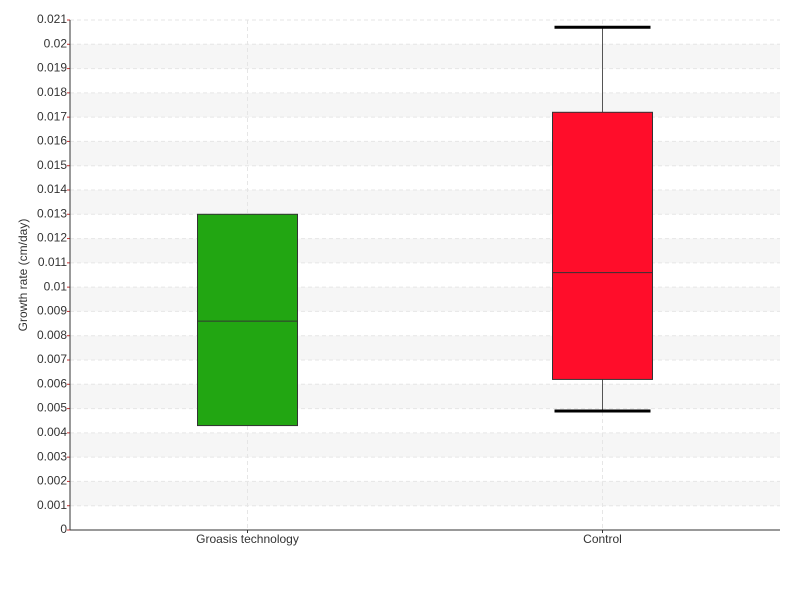  Describe the element at coordinates (602, 539) in the screenshot. I see `x-tick-label: Control` at that location.